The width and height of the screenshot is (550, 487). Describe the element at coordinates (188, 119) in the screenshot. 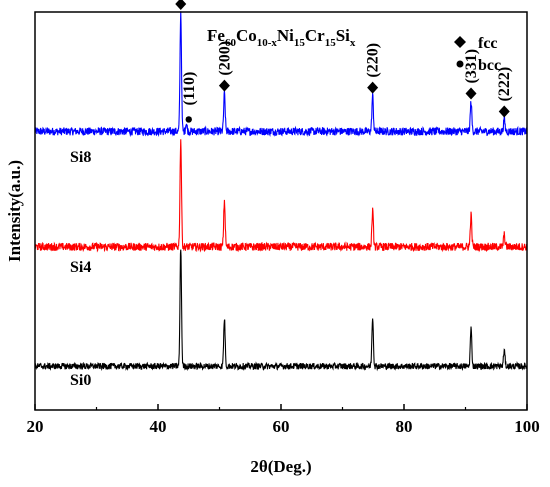

I see `bcc-circle-icon` at that location.